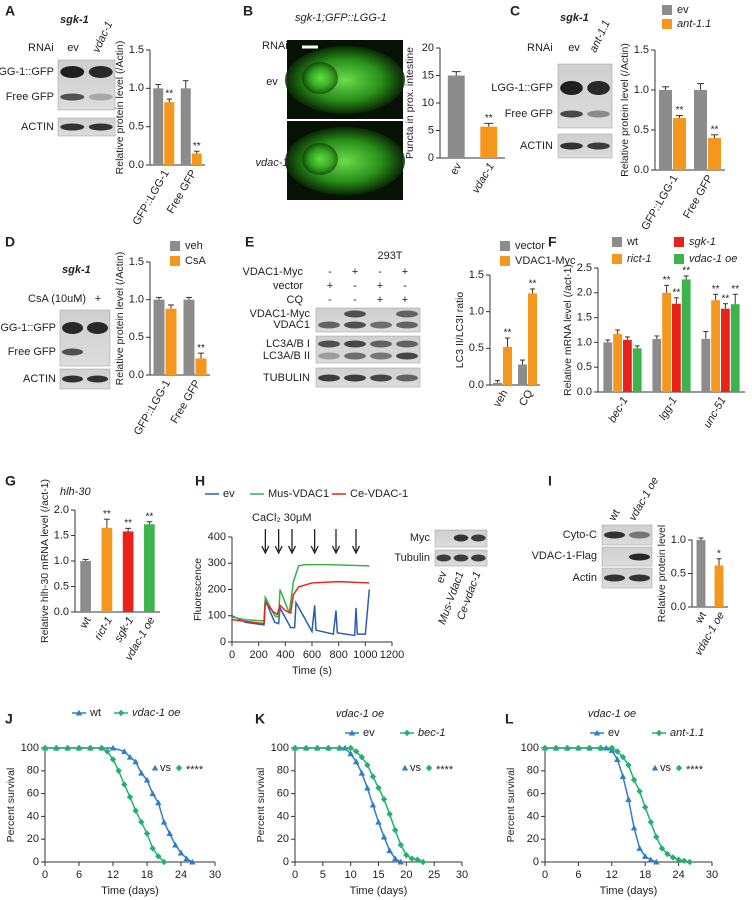 Image resolution: width=752 pixels, height=900 pixels. I want to click on x-tick-label: 5, so click(323, 875).